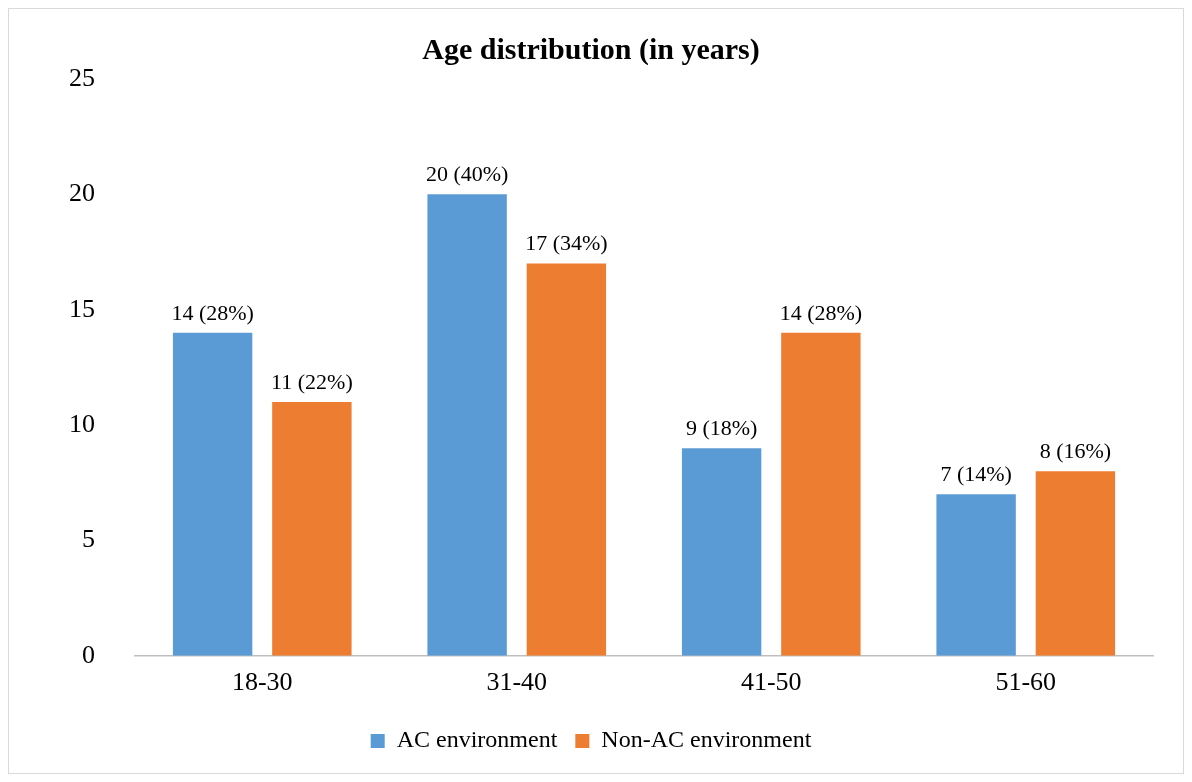 The image size is (1192, 782). What do you see at coordinates (82, 308) in the screenshot?
I see `y-tick-label: 15` at bounding box center [82, 308].